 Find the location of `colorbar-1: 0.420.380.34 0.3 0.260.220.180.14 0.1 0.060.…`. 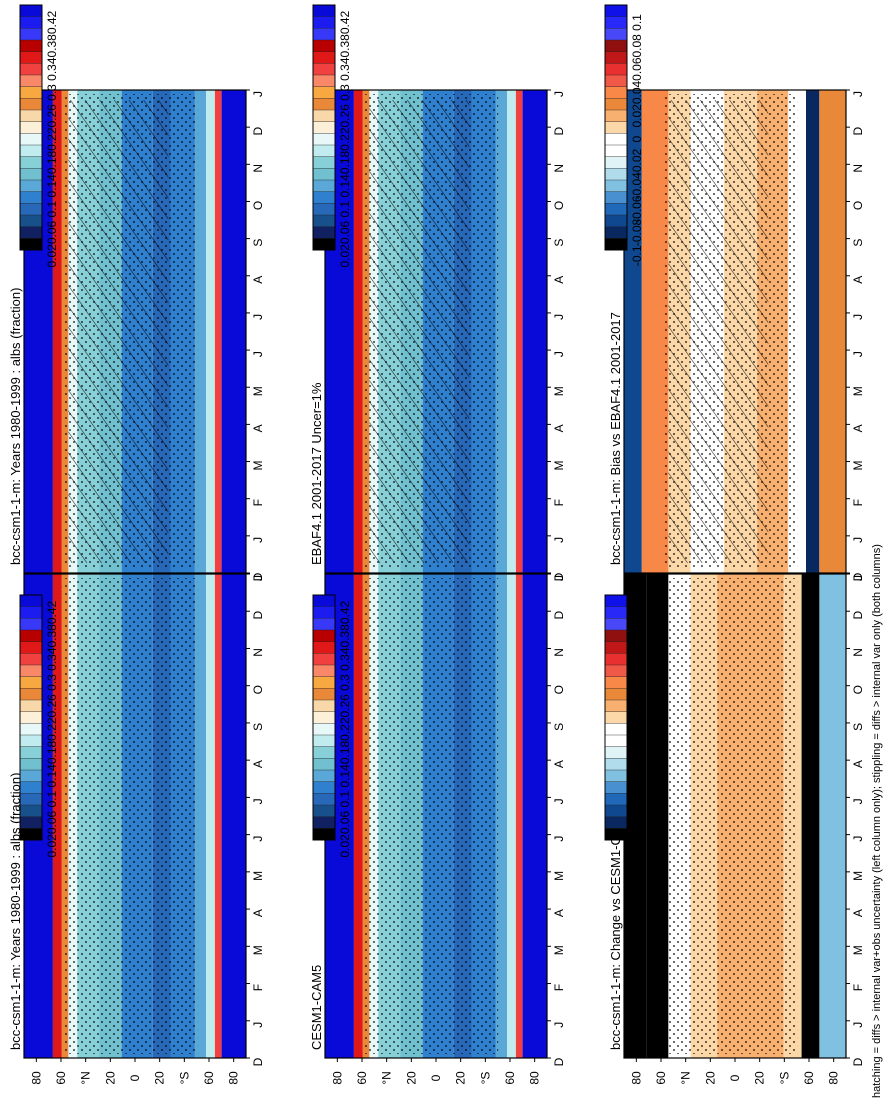

colorbar-1: 0.420.380.34 0.3 0.260.220.180.14 0.1 0.060.… is located at coordinates (39, 136).